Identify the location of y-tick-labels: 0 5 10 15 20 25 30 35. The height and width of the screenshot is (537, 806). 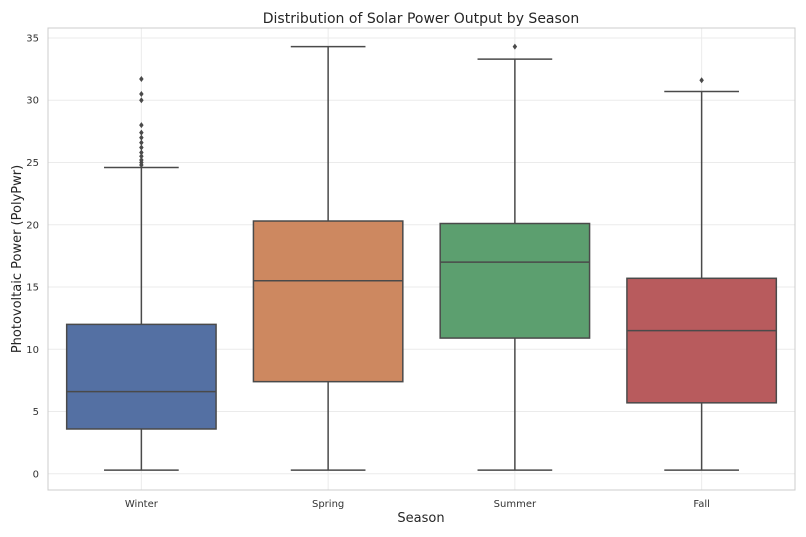
(32, 256).